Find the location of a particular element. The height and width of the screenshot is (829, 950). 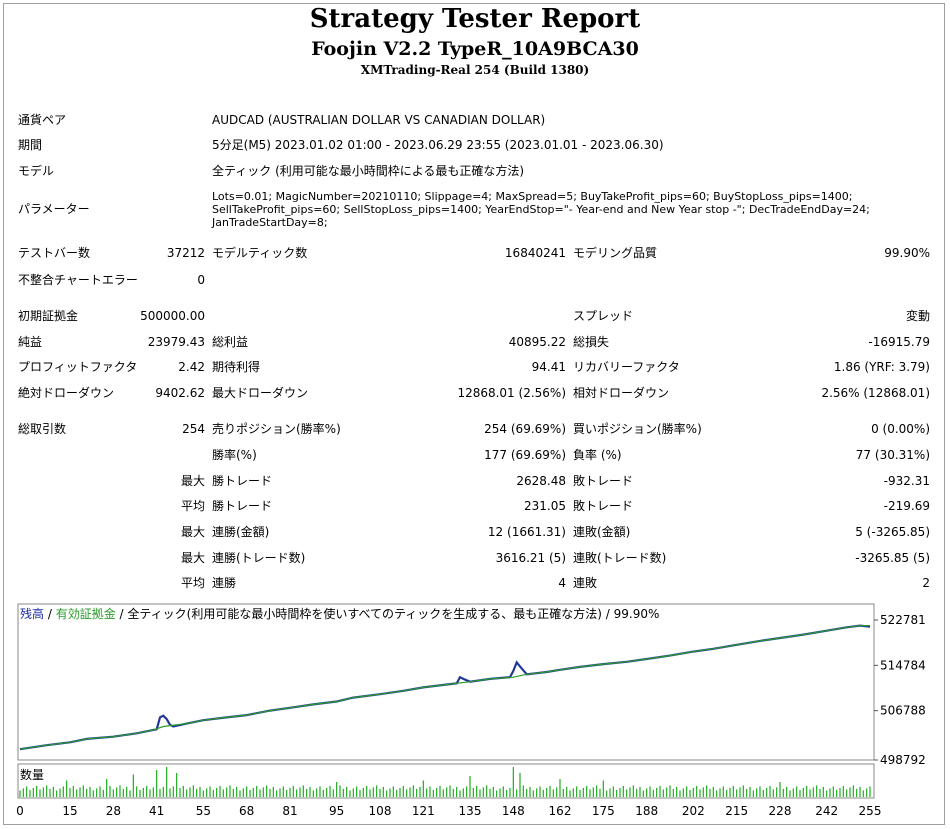

params-label: パラメーター is located at coordinates (54, 209).